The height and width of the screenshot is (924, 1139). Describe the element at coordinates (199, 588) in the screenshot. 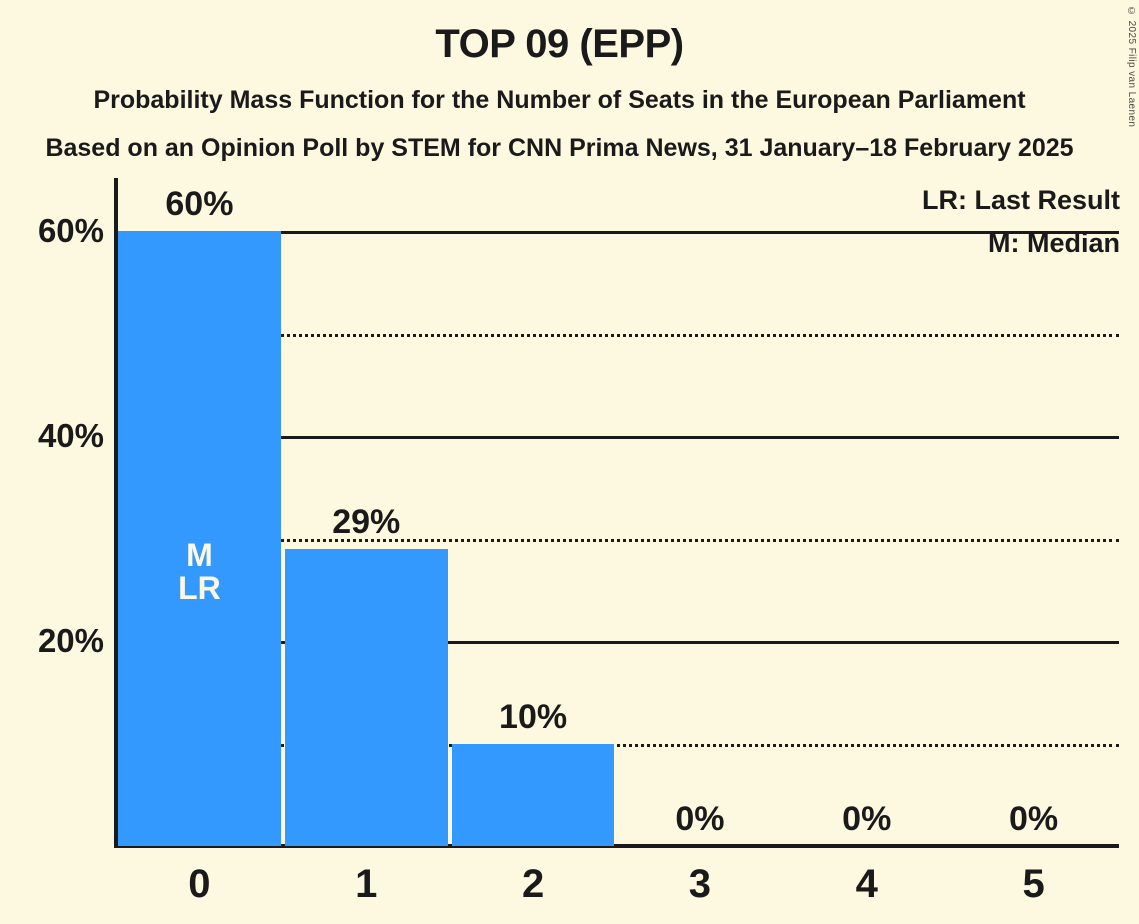

I see `last-result-marker: LR` at that location.